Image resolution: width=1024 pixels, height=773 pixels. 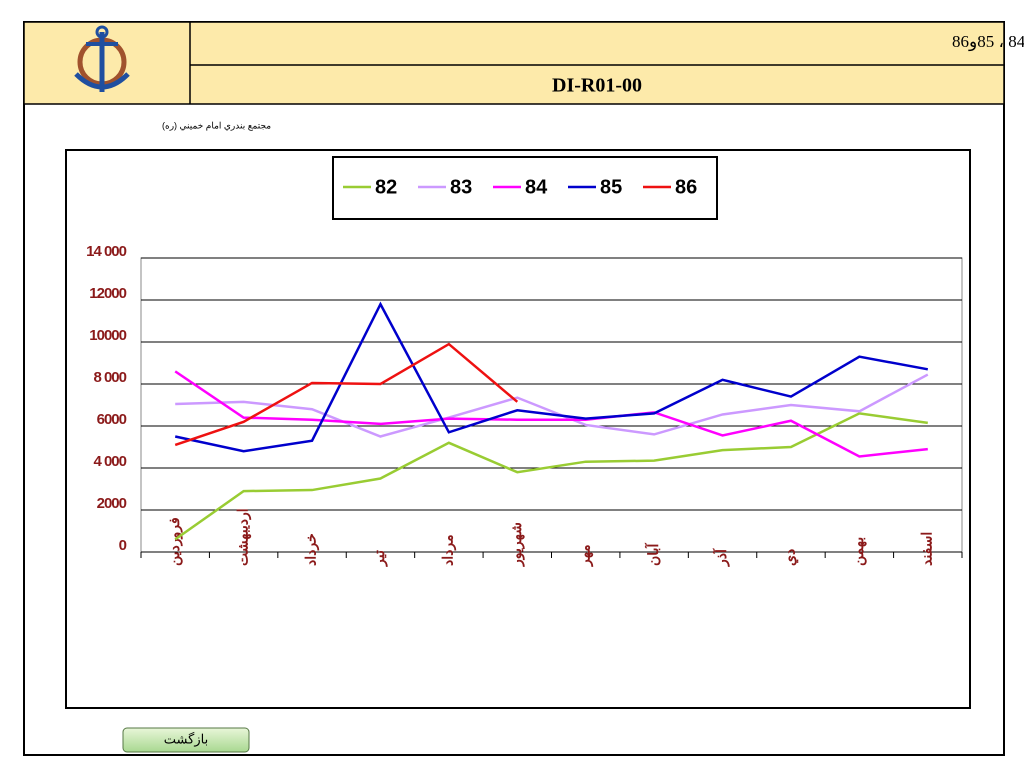 I want to click on x-tick-label: شهريور, so click(x=516, y=544).